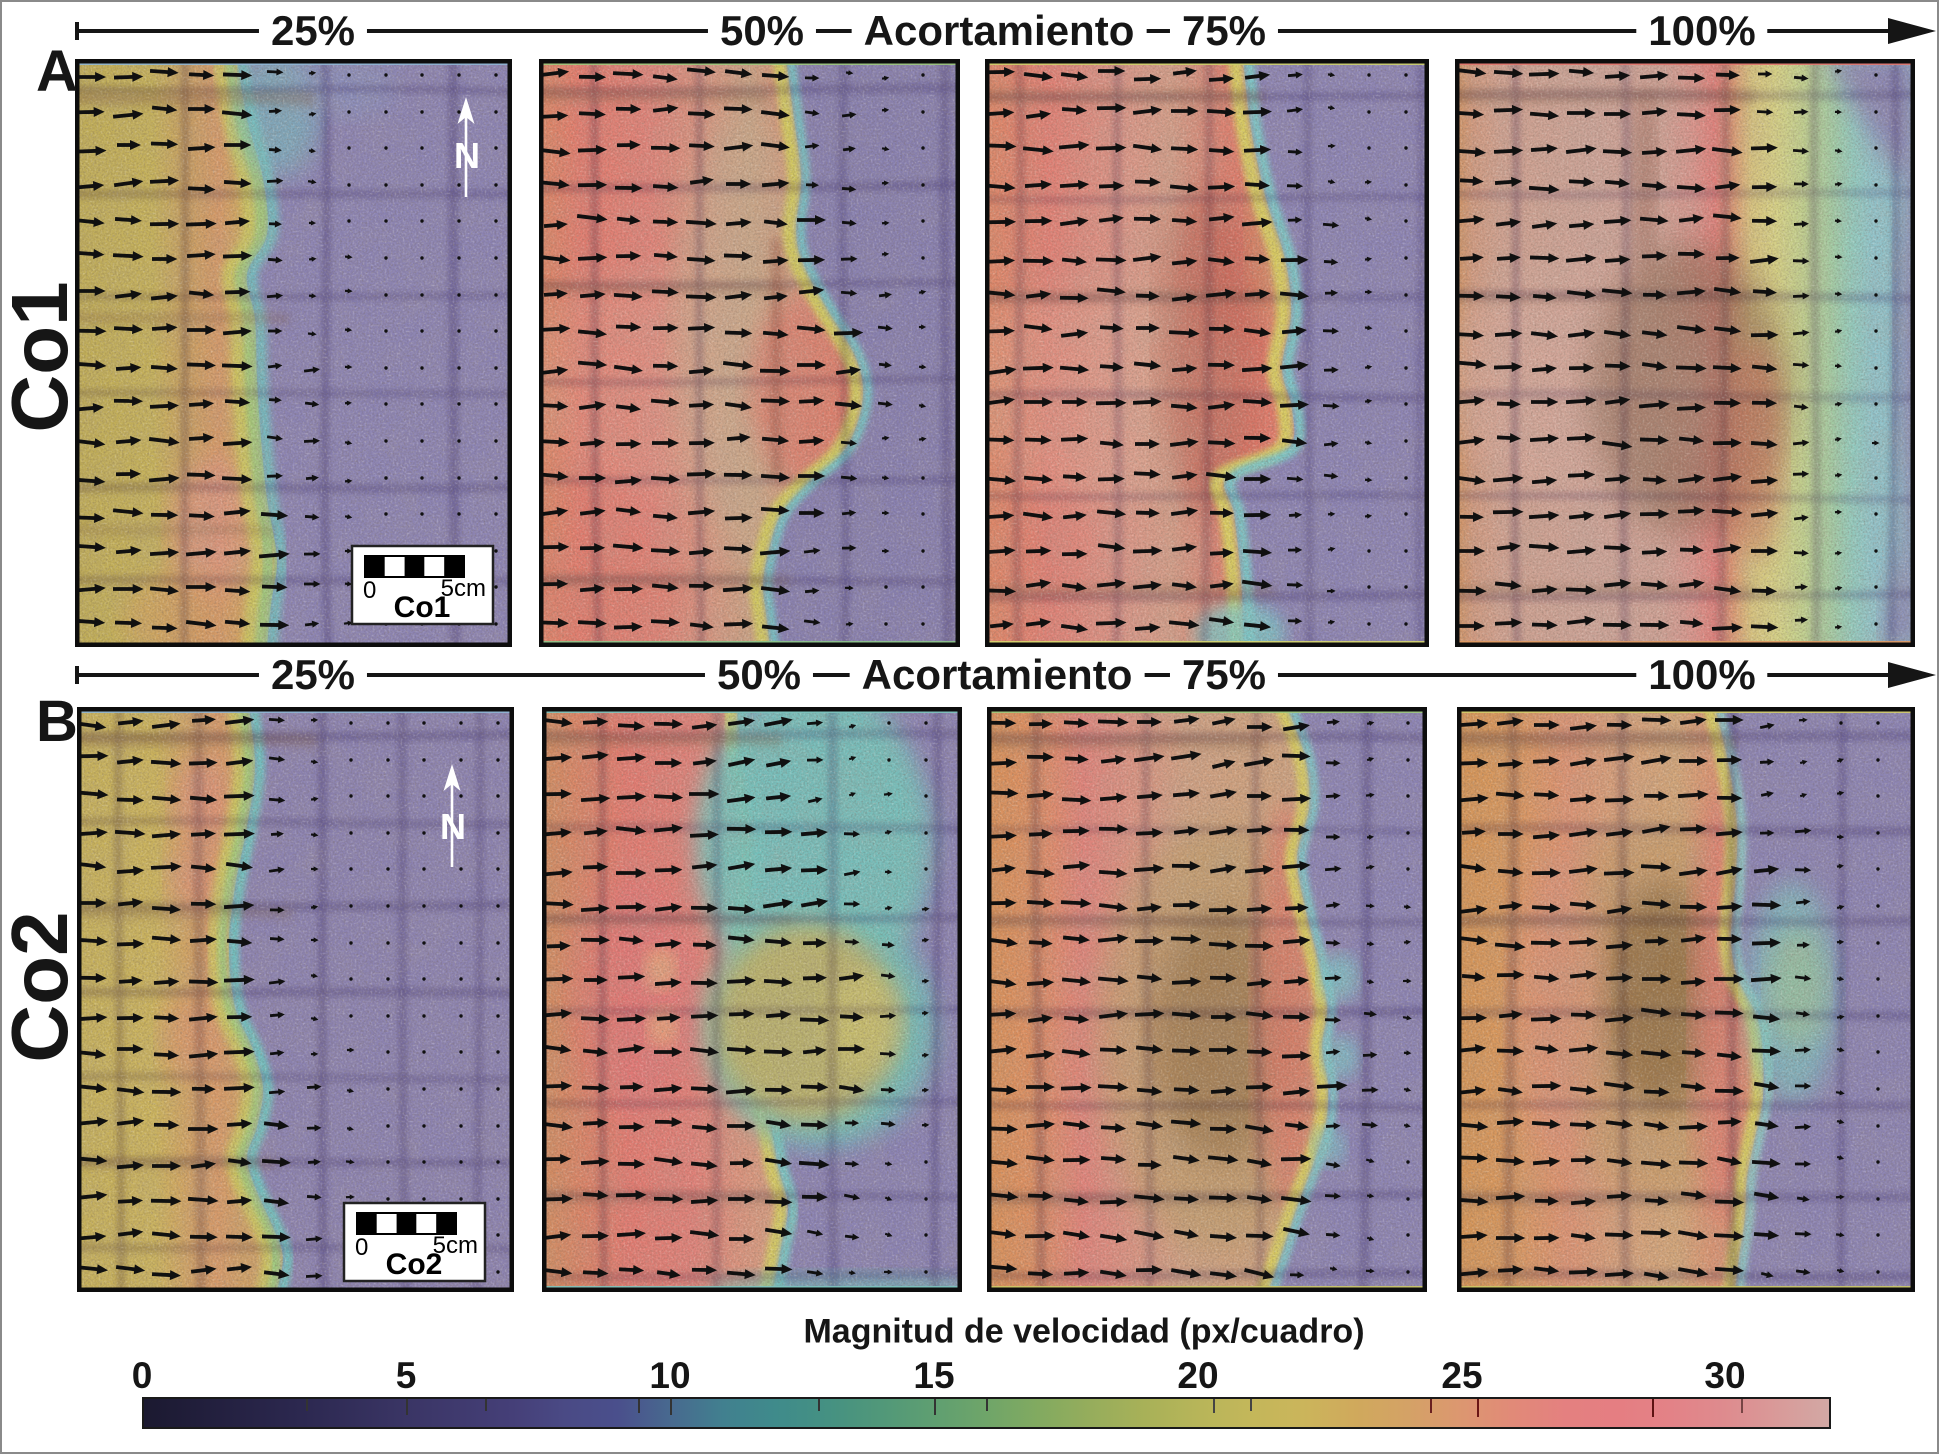 This screenshot has height=1454, width=1939. Describe the element at coordinates (422, 607) in the screenshot. I see `svg-text: Co1` at that location.